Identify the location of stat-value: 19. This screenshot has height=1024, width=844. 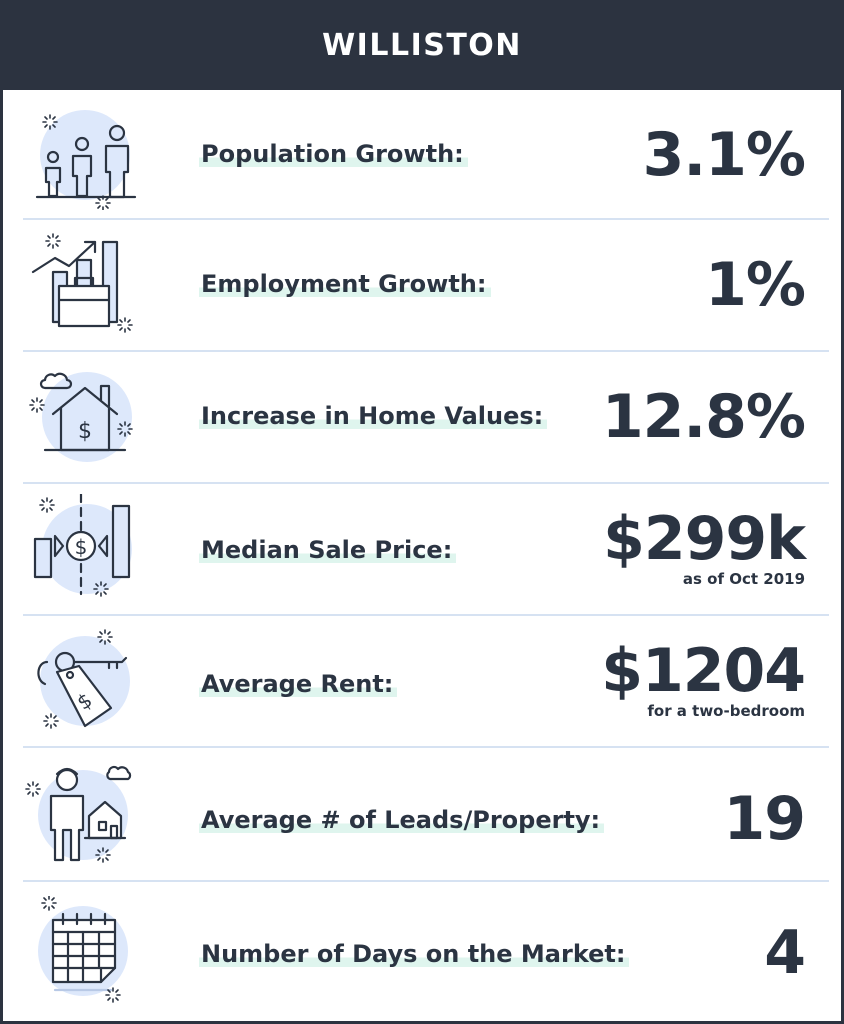
(764, 819).